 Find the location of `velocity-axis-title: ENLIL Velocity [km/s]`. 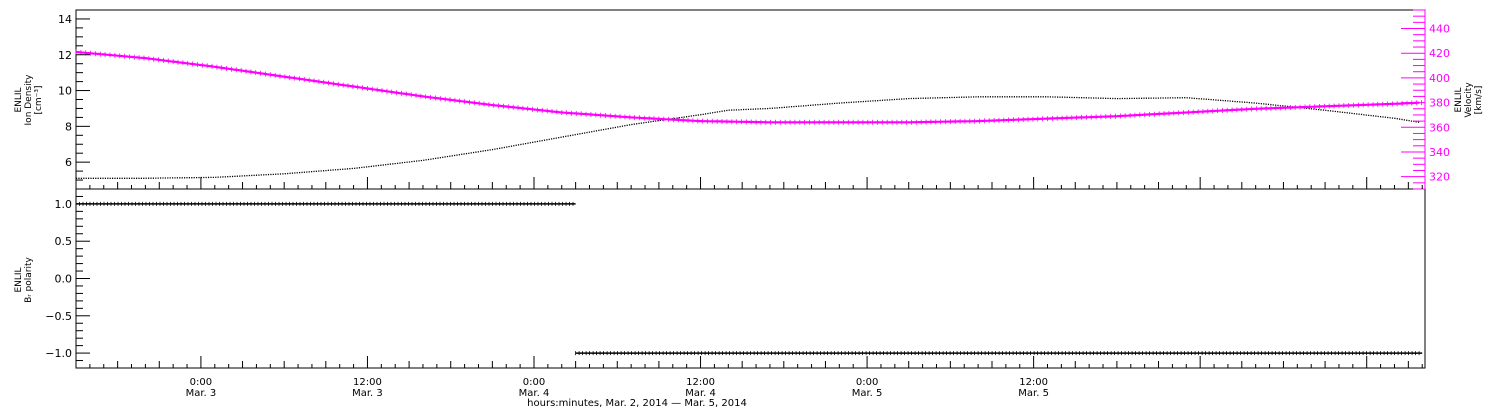

velocity-axis-title: ENLIL Velocity [km/s] is located at coordinates (1469, 100).